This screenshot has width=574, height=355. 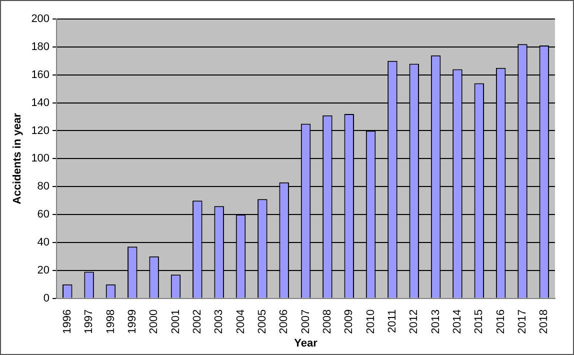 What do you see at coordinates (67, 321) in the screenshot?
I see `x-tick-label: 1996` at bounding box center [67, 321].